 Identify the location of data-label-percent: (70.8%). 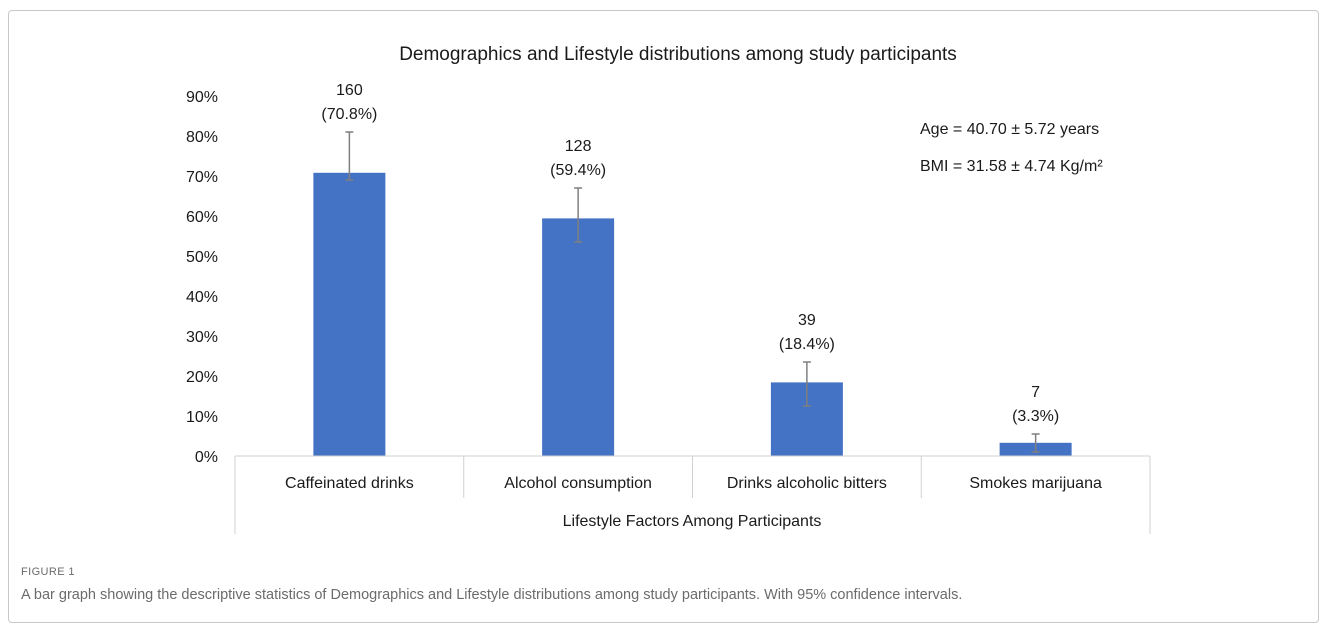
(349, 114).